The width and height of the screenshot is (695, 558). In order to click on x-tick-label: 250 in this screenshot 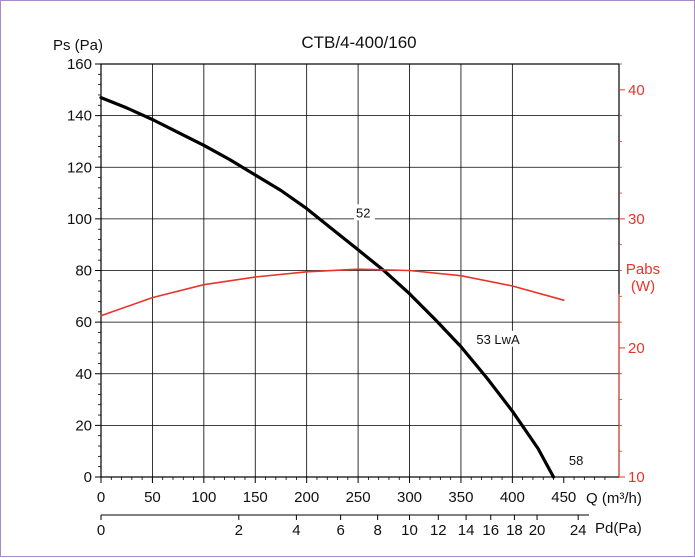, I will do `click(358, 497)`.